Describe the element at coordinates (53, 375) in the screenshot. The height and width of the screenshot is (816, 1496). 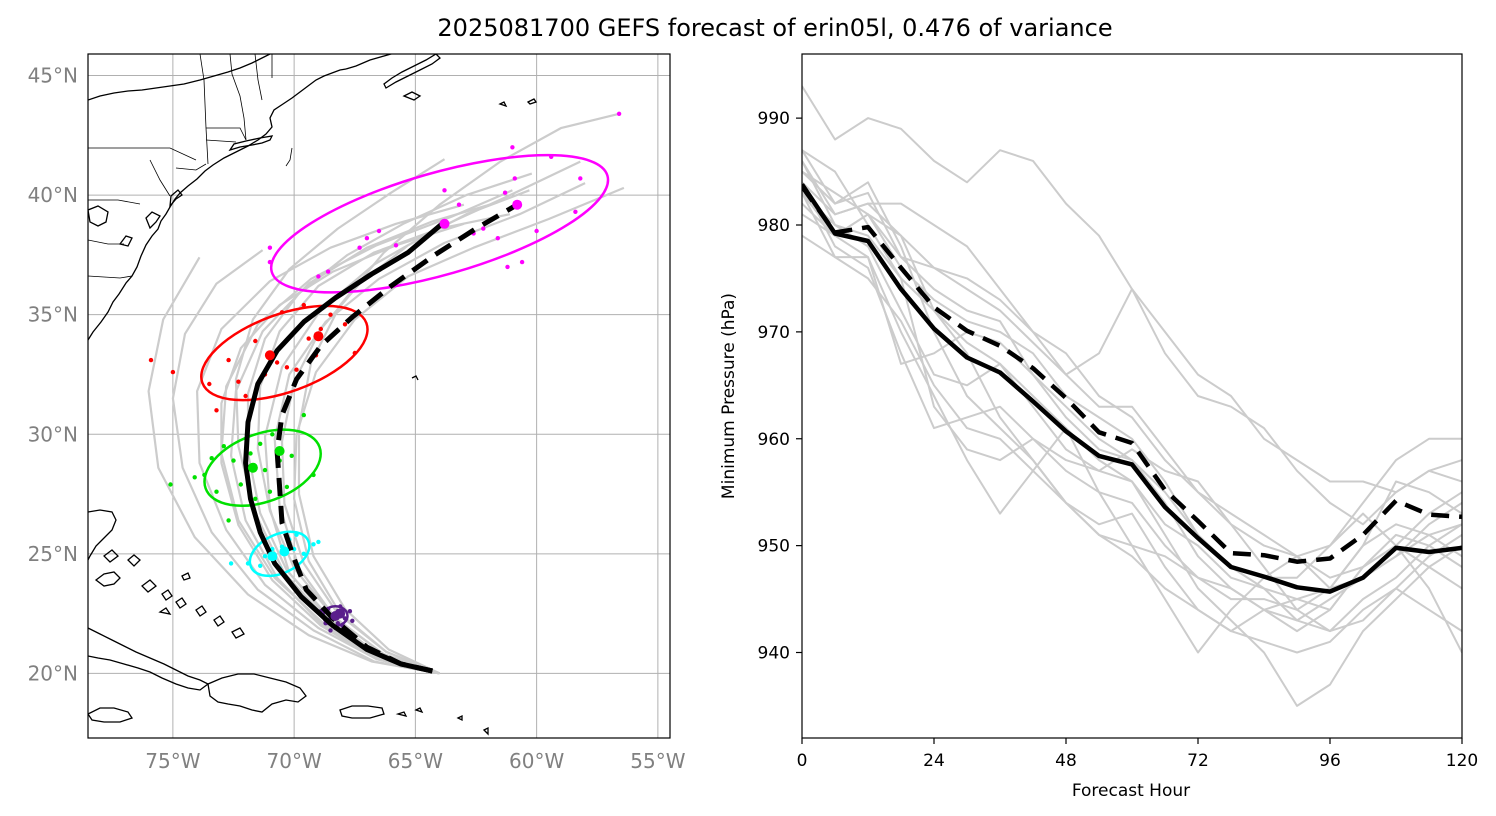
I see `map-y-tick-labels: 20°N 25°N 30°N 35°N 40°N 45°N` at that location.